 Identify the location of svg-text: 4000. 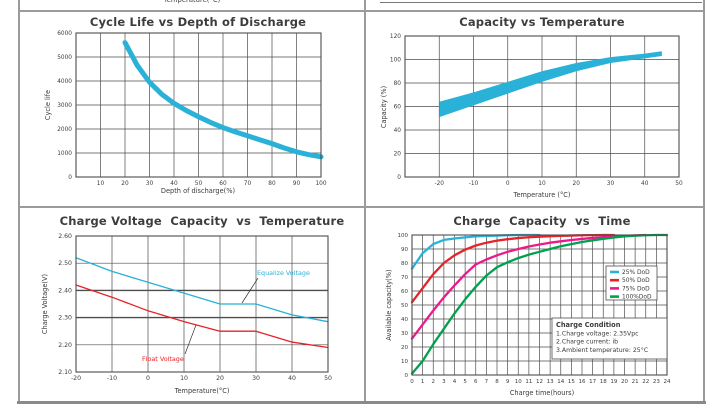
(64, 82).